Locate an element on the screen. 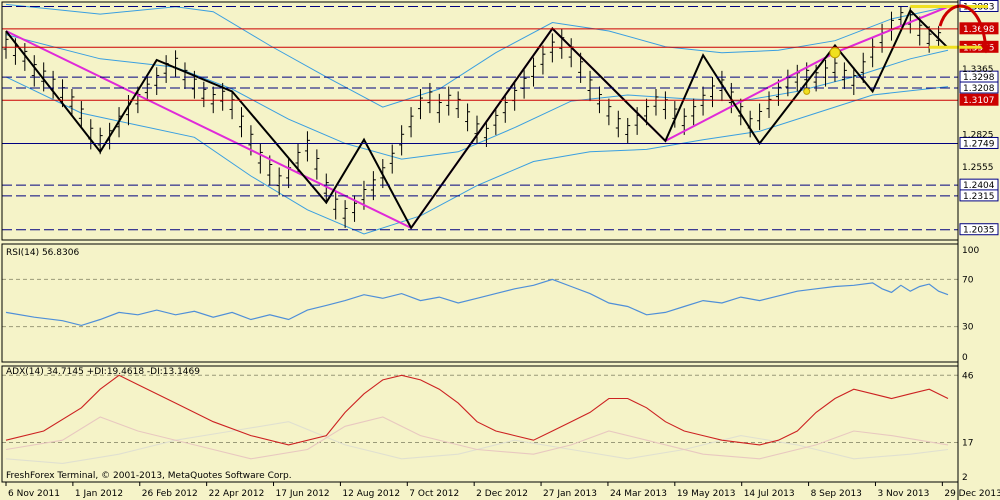 This screenshot has width=1000, height=500. projection-arrowhead is located at coordinates (985, 49).